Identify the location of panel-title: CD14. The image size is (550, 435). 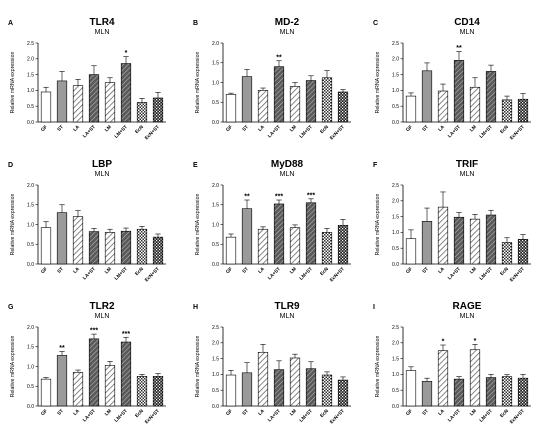
(467, 22).